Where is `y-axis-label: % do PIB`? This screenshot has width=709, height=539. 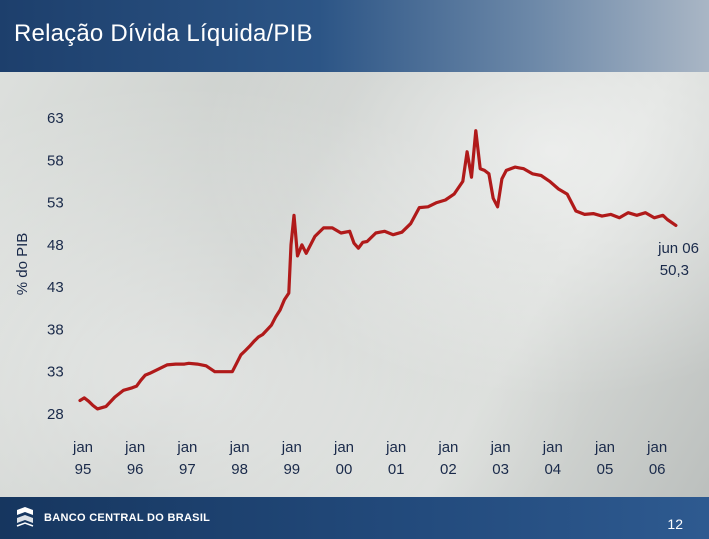
y-axis-label: % do PIB is located at coordinates (22, 264).